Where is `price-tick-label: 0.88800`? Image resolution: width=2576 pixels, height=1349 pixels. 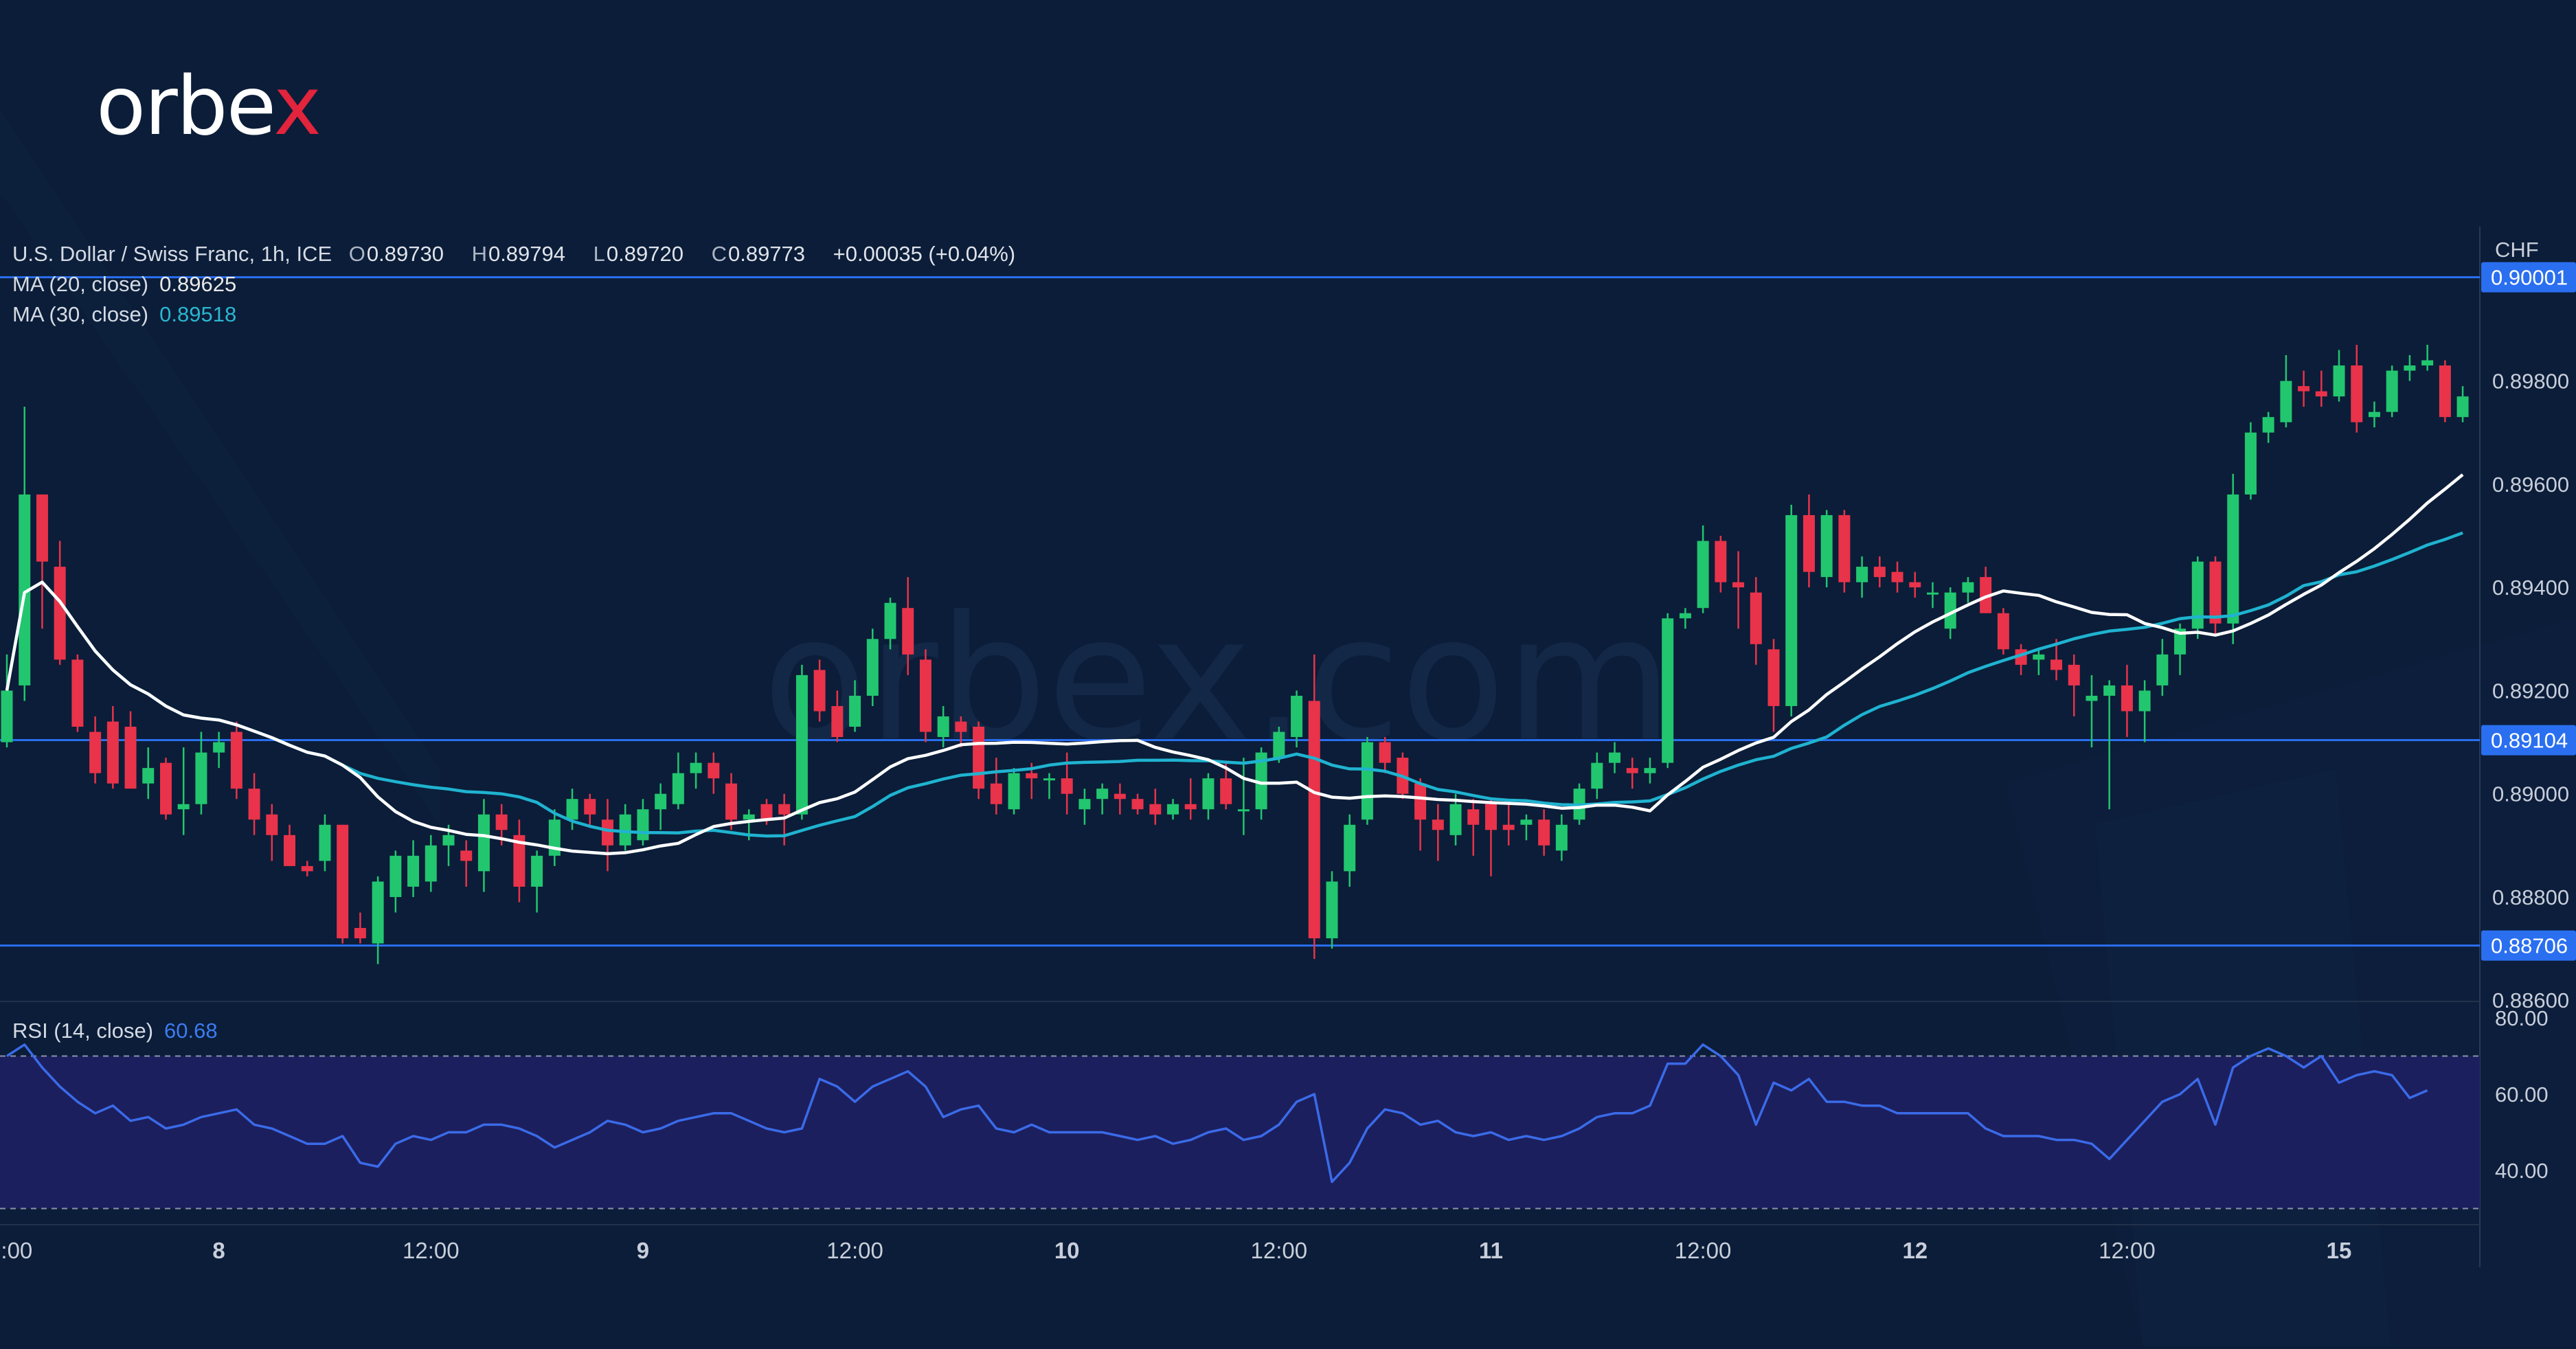
price-tick-label: 0.88800 is located at coordinates (2530, 897).